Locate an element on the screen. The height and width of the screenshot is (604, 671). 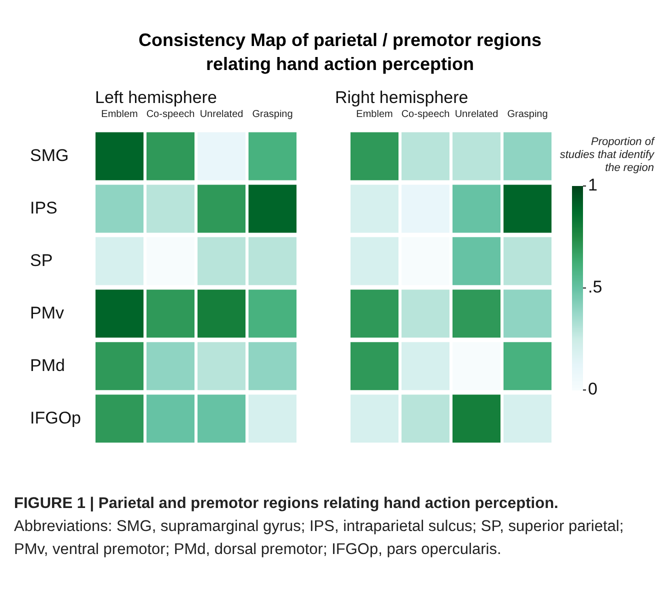
text: Left hemisphere is located at coordinates (156, 98).